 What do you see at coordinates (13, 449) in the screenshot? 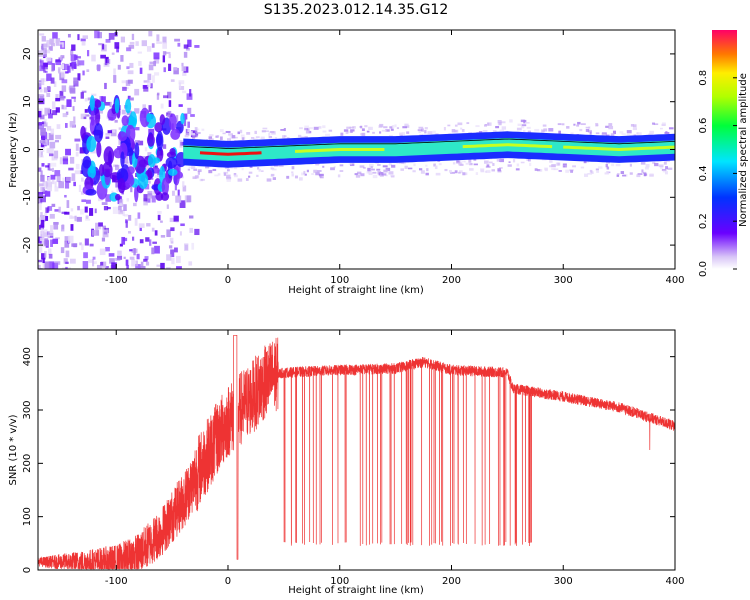
I see `snr-ylabel: SNR (10 * v/v)` at bounding box center [13, 449].